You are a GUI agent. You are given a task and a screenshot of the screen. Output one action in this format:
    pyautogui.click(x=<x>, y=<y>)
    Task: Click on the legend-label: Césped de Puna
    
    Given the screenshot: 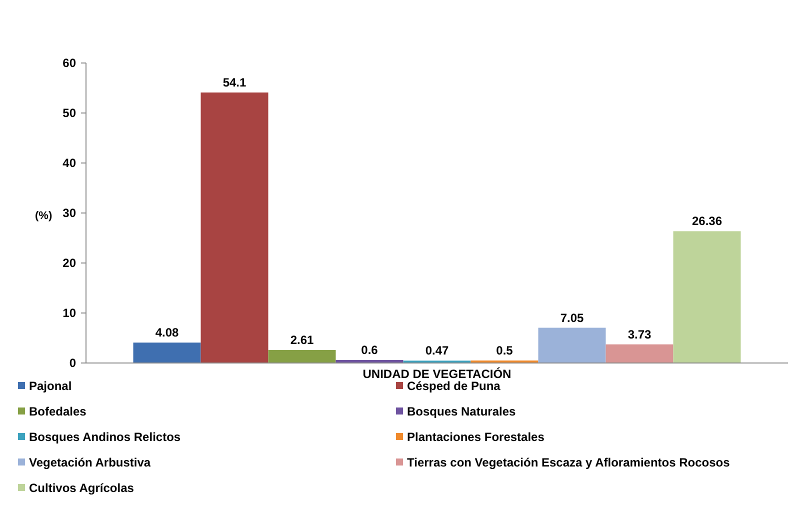 What is the action you would take?
    pyautogui.click(x=454, y=386)
    